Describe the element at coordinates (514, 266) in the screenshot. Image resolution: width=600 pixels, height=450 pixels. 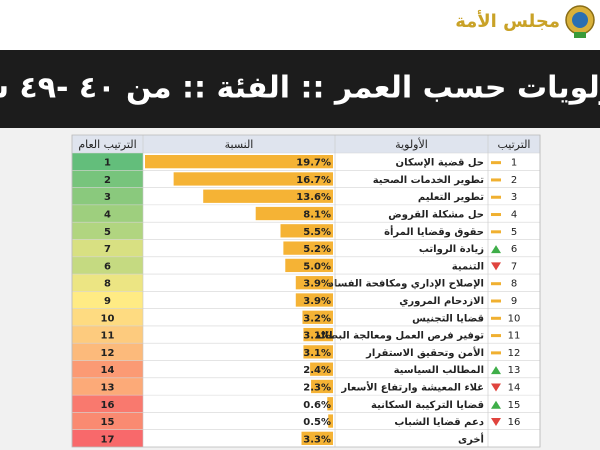
I see `rank: 7` at that location.